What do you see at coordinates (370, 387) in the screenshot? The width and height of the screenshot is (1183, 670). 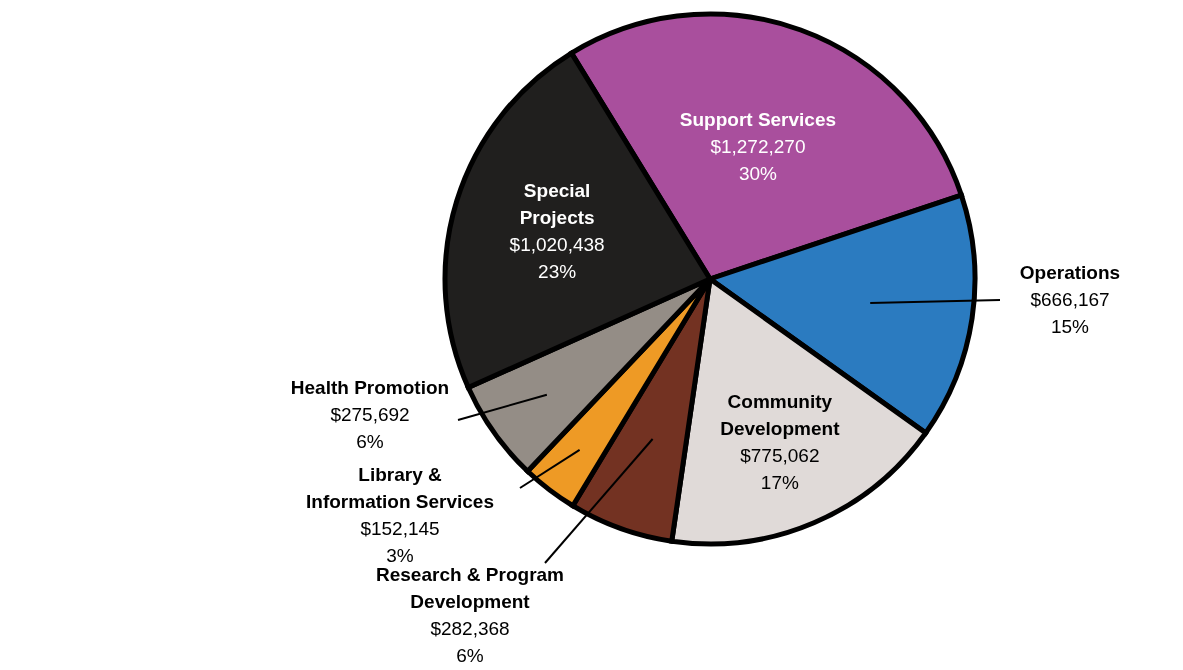 I see `slice-label: Health Promotion` at bounding box center [370, 387].